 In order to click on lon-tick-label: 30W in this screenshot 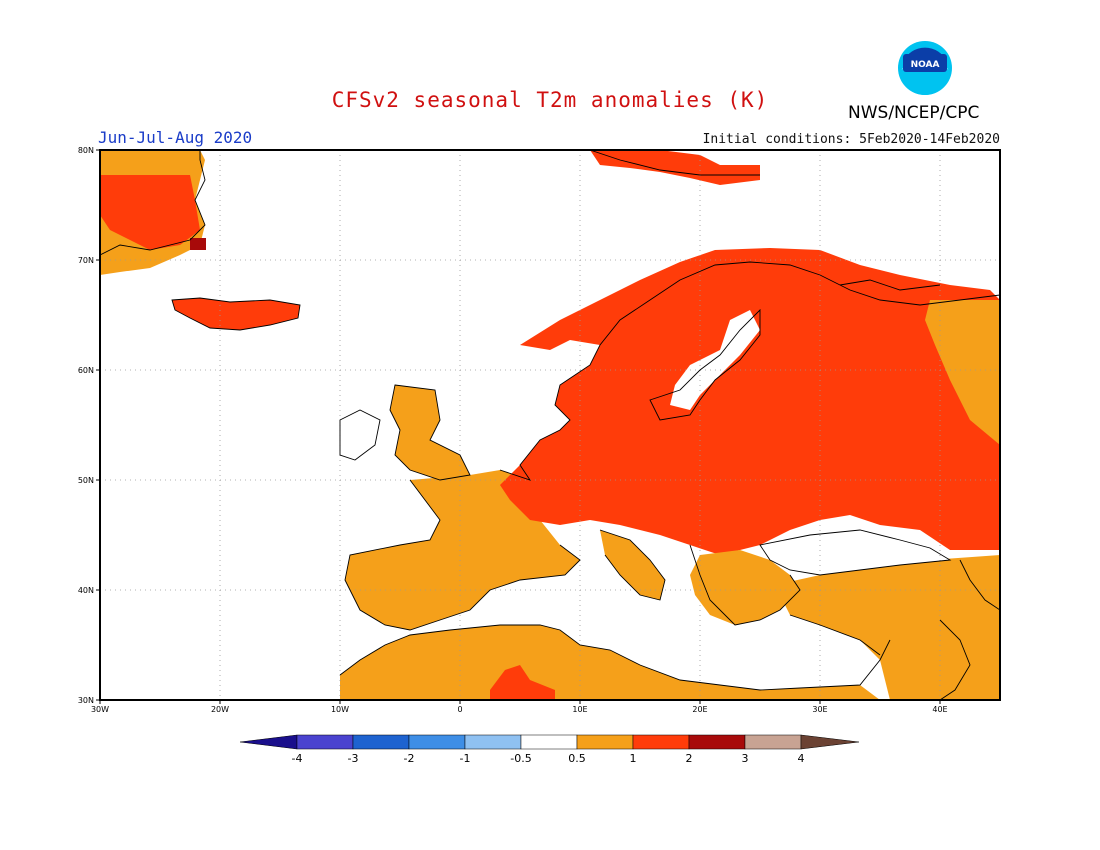, I will do `click(100, 709)`.